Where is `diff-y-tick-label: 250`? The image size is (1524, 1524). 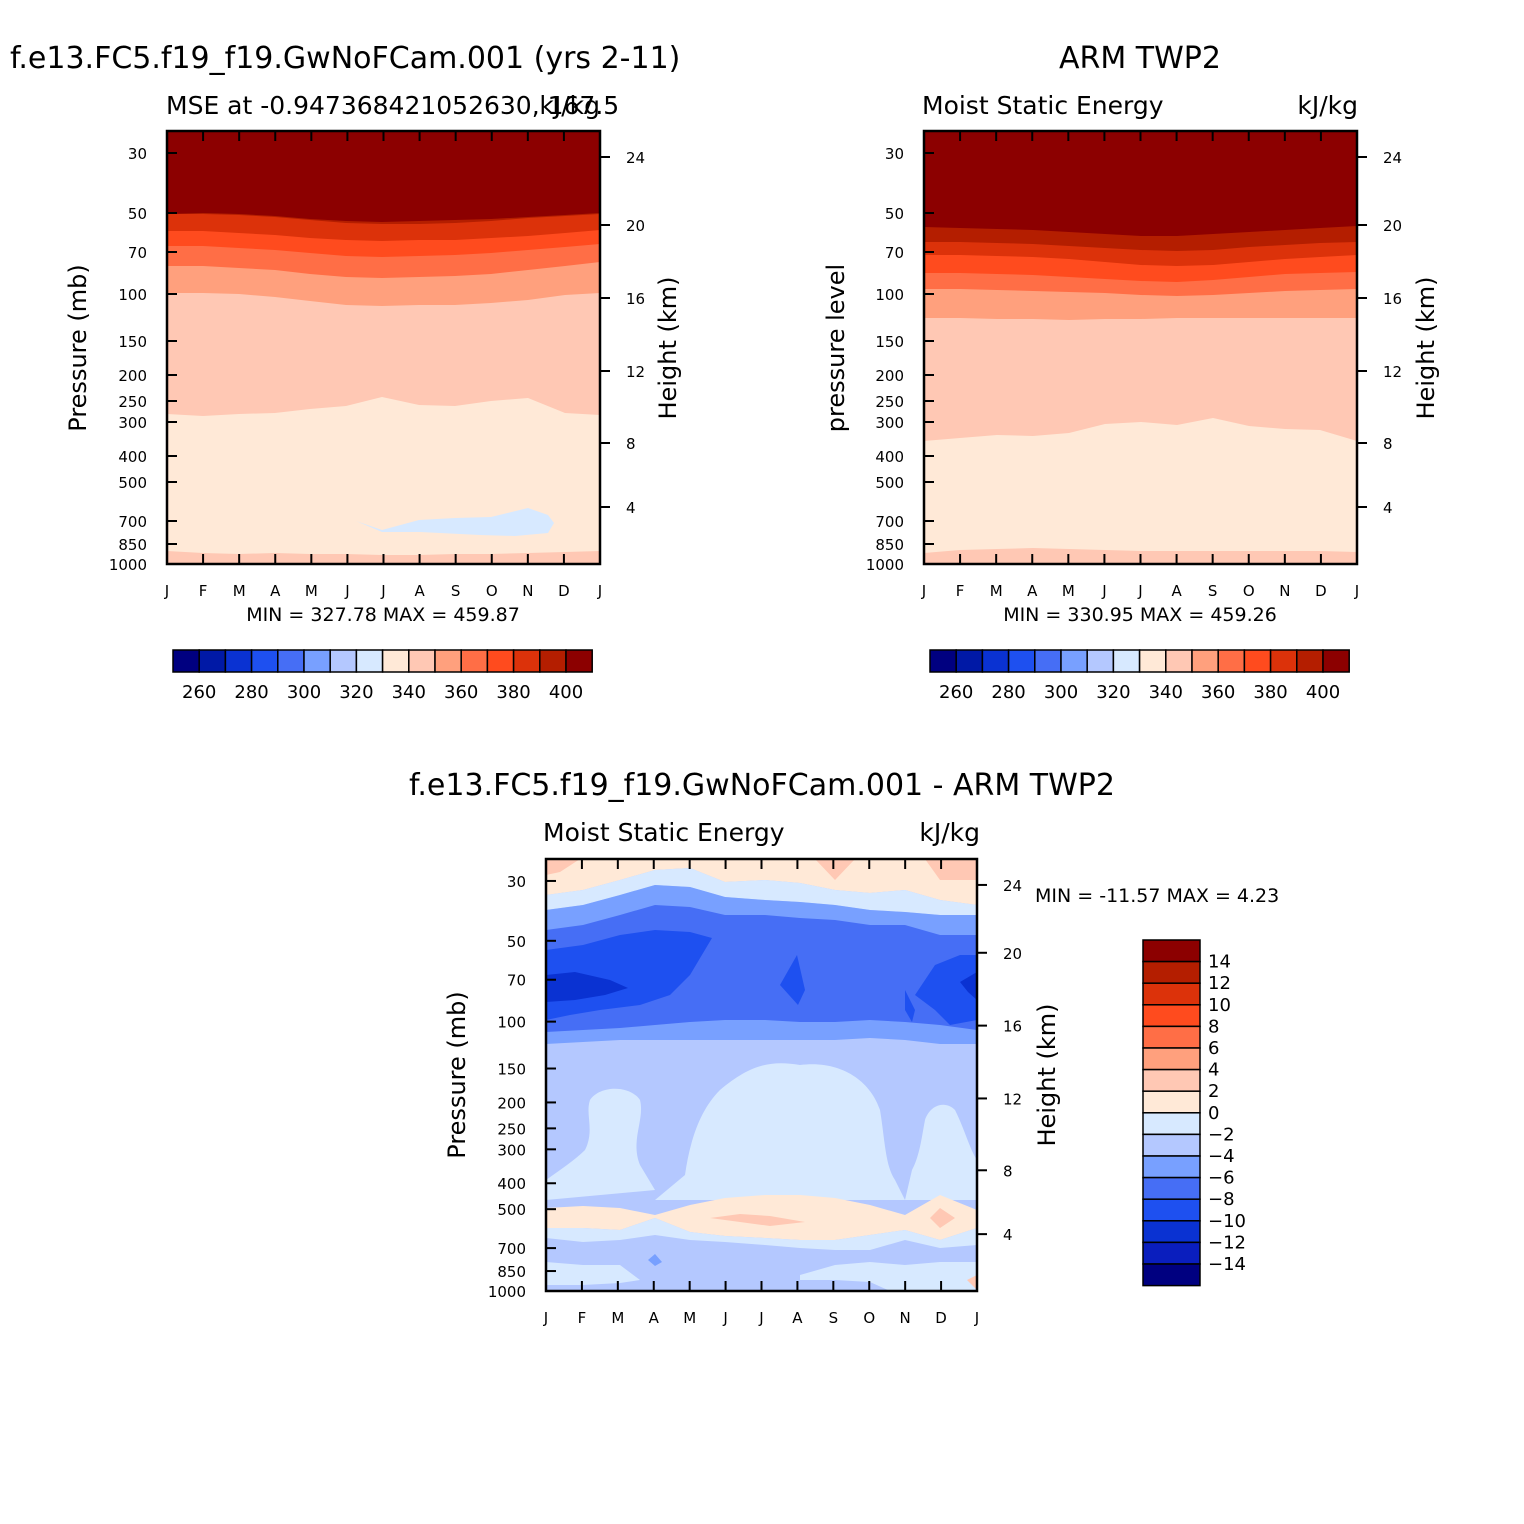
diff-y-tick-label: 250 is located at coordinates (511, 1129).